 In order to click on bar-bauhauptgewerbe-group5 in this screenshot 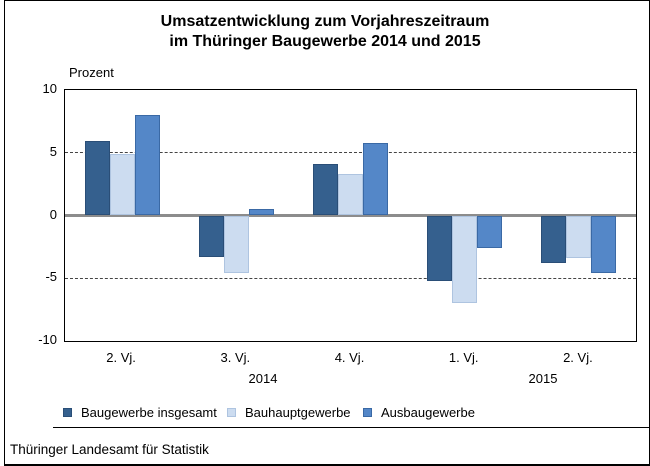, I will do `click(579, 237)`.